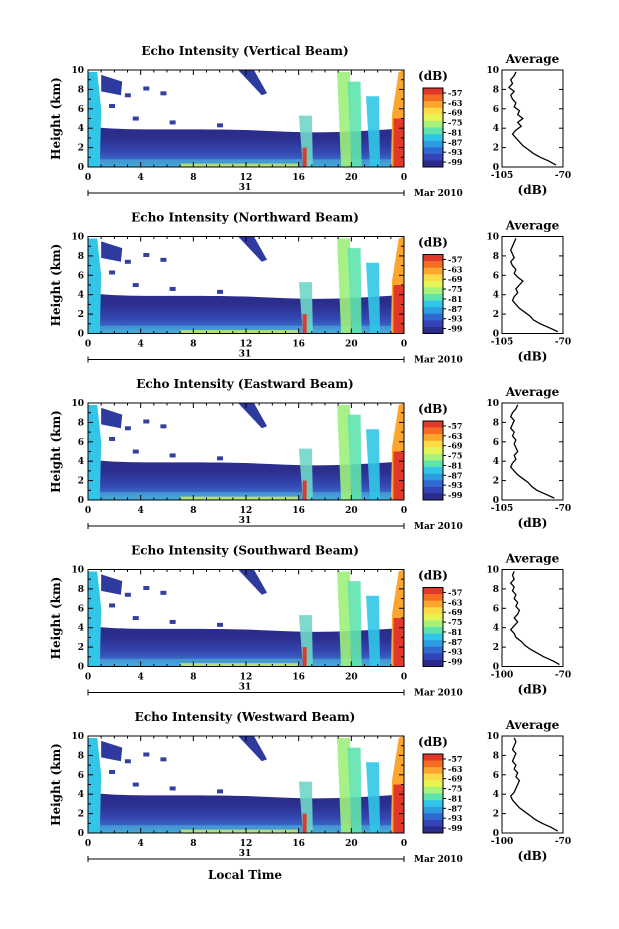  What do you see at coordinates (81, 257) in the screenshot?
I see `y-tick-label: 8` at bounding box center [81, 257].